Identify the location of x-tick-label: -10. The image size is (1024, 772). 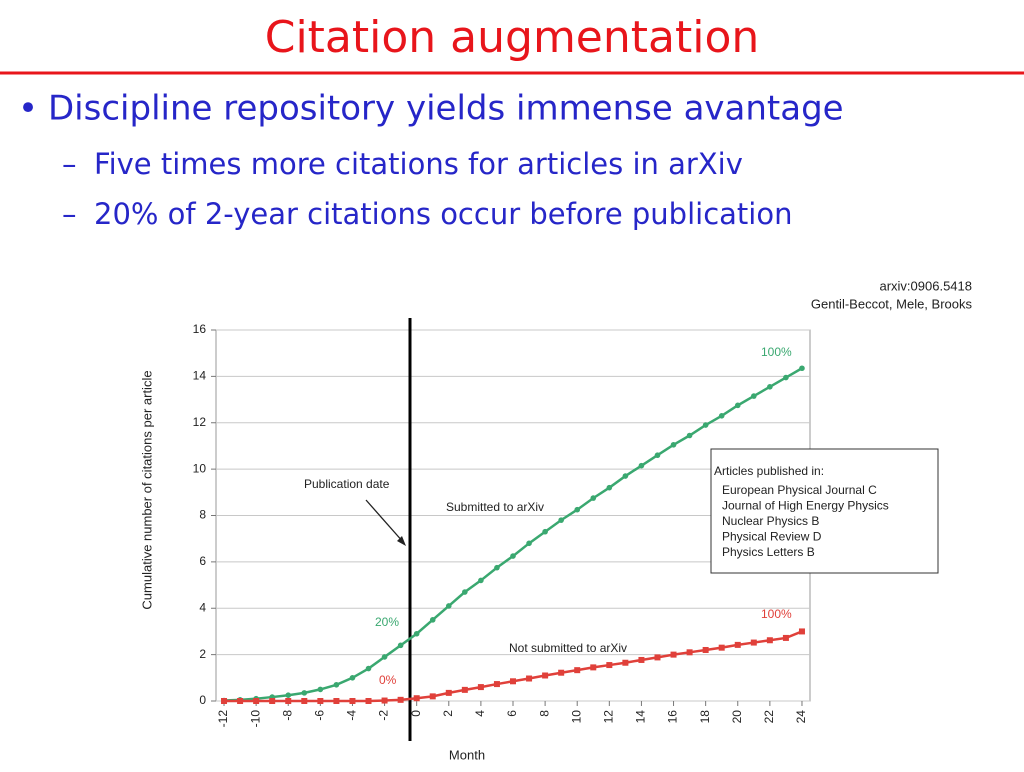
(255, 719).